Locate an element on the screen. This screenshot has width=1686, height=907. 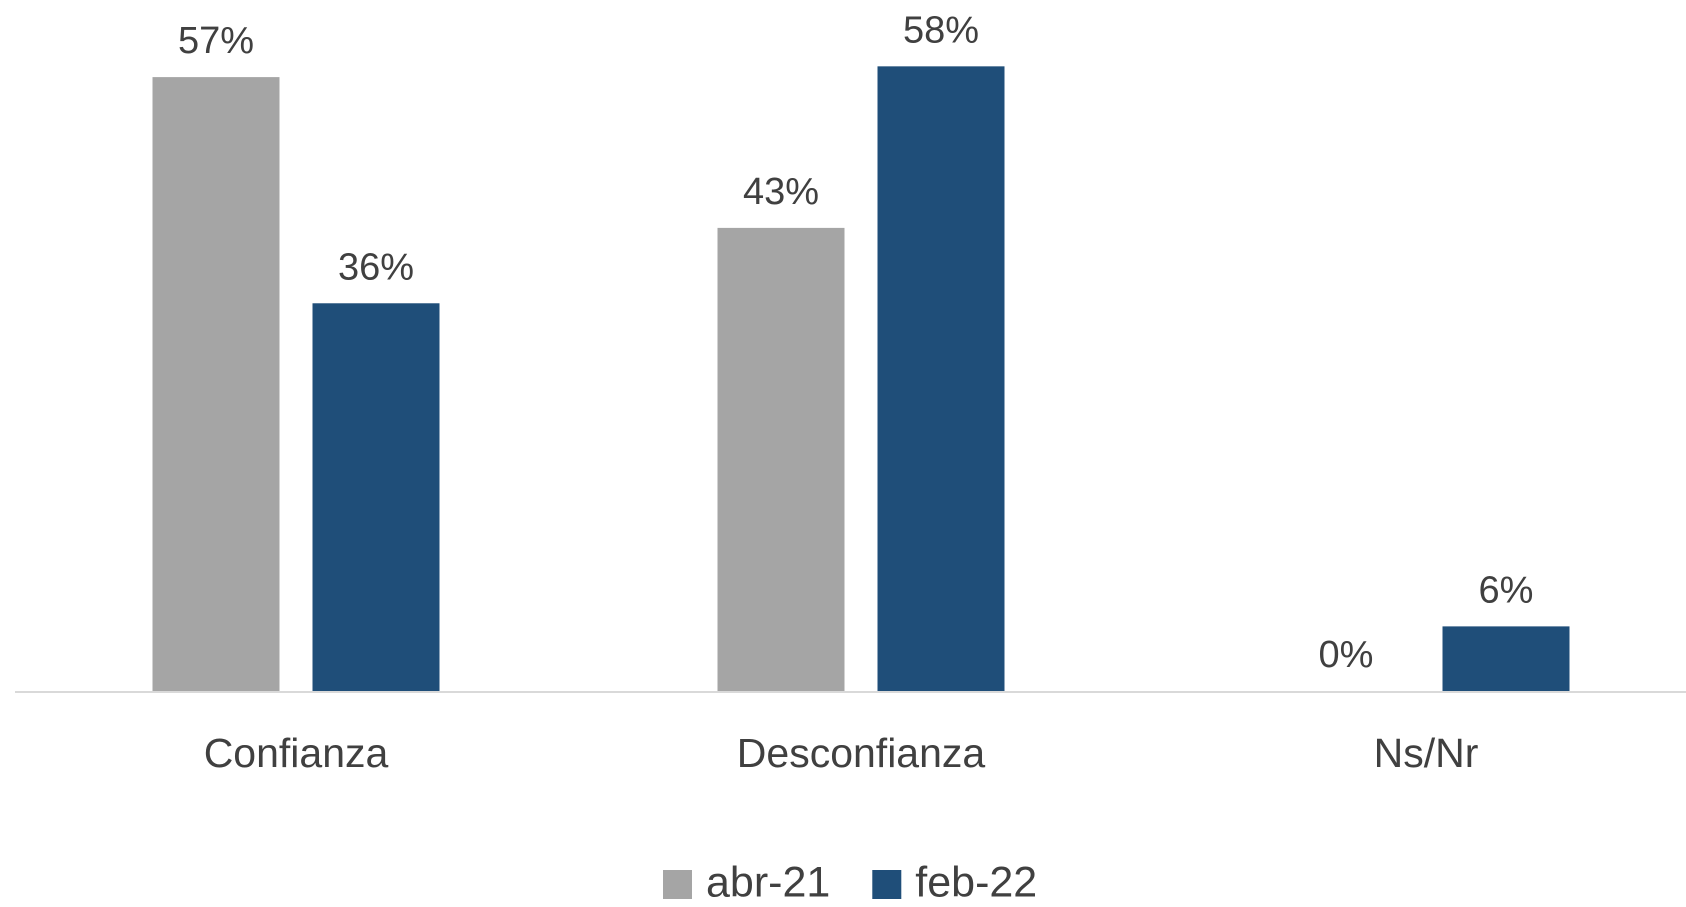
data-label: 6% is located at coordinates (1506, 590).